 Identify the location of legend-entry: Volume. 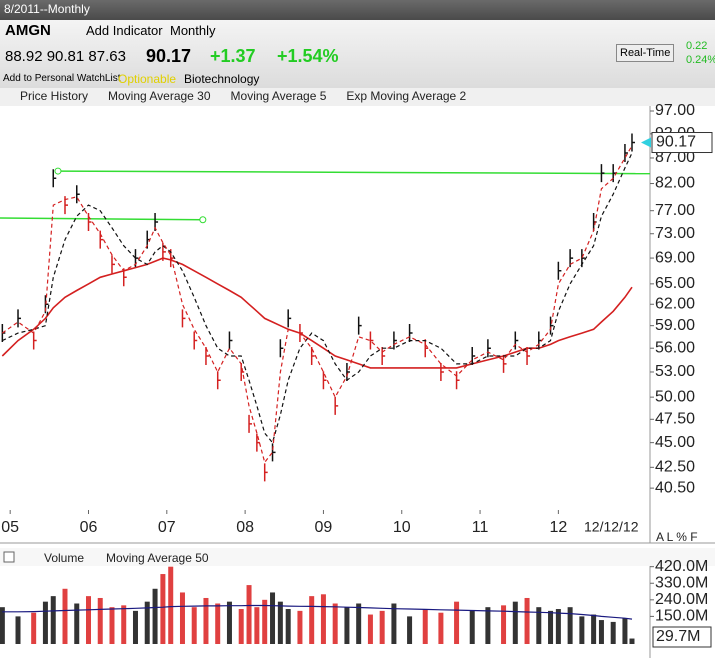
(64, 558).